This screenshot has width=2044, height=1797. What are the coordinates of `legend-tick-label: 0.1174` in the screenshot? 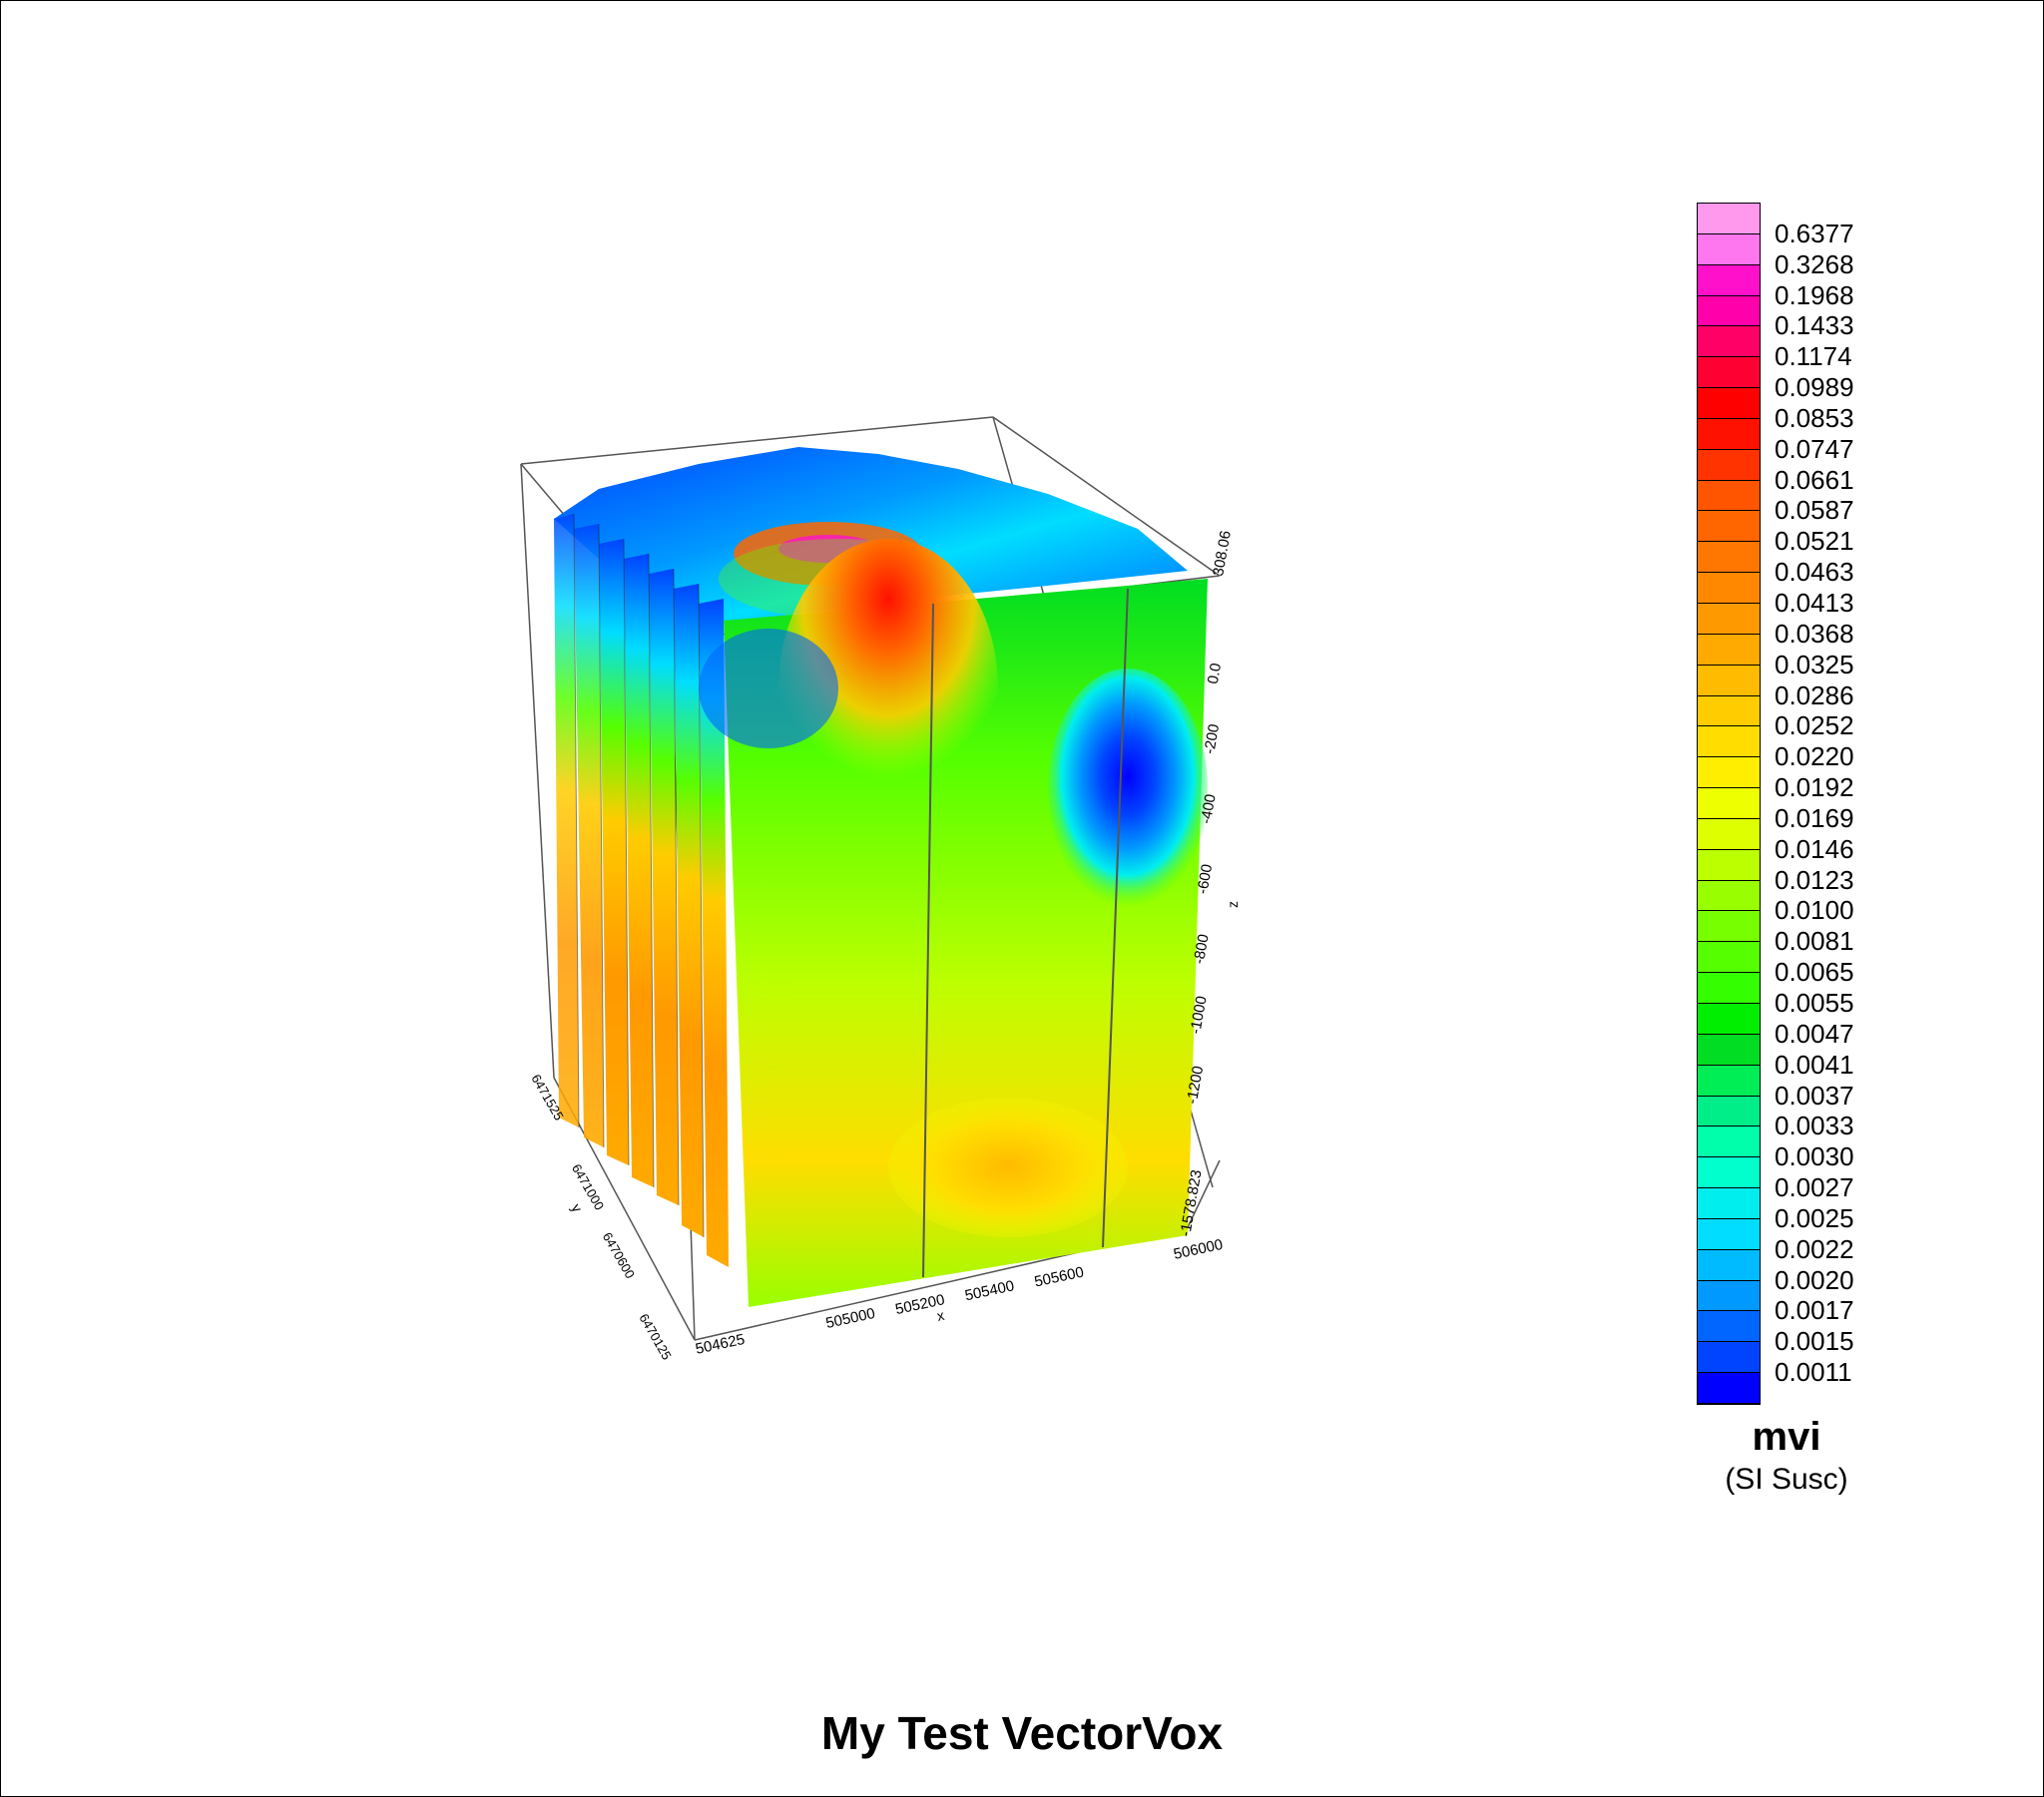 It's located at (1813, 357).